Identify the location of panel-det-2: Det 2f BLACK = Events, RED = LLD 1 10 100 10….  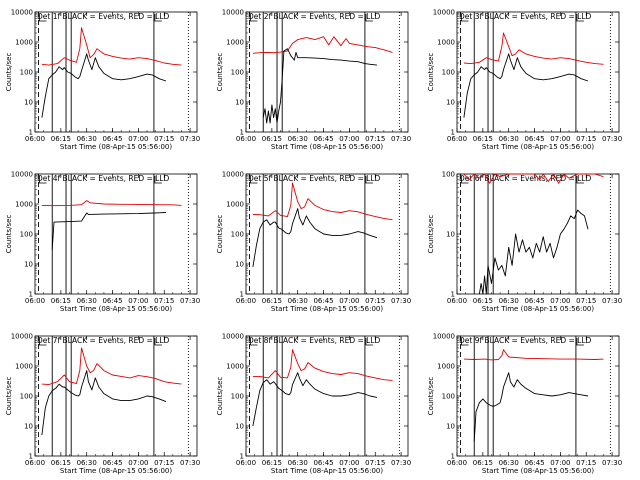
(313, 80).